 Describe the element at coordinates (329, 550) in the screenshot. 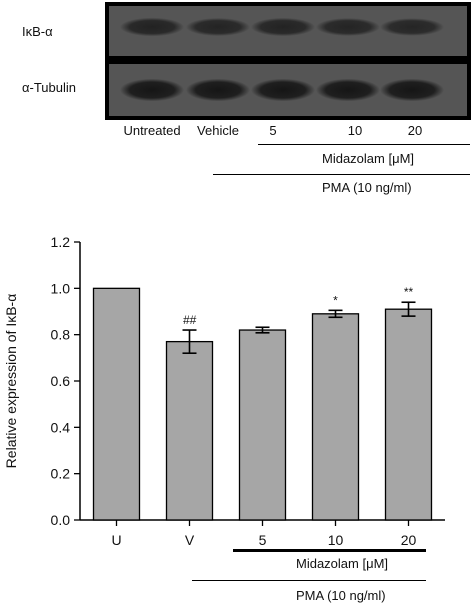

I see `chart-midazolam-line` at that location.